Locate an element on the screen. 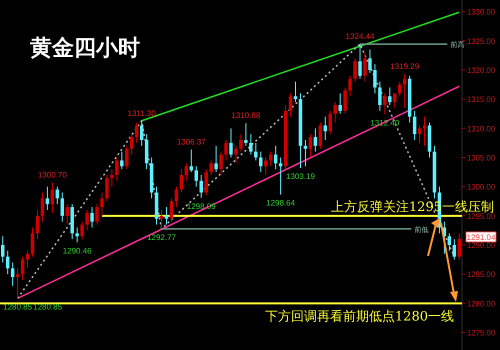  y-tick-label: 1330.00 is located at coordinates (481, 12).